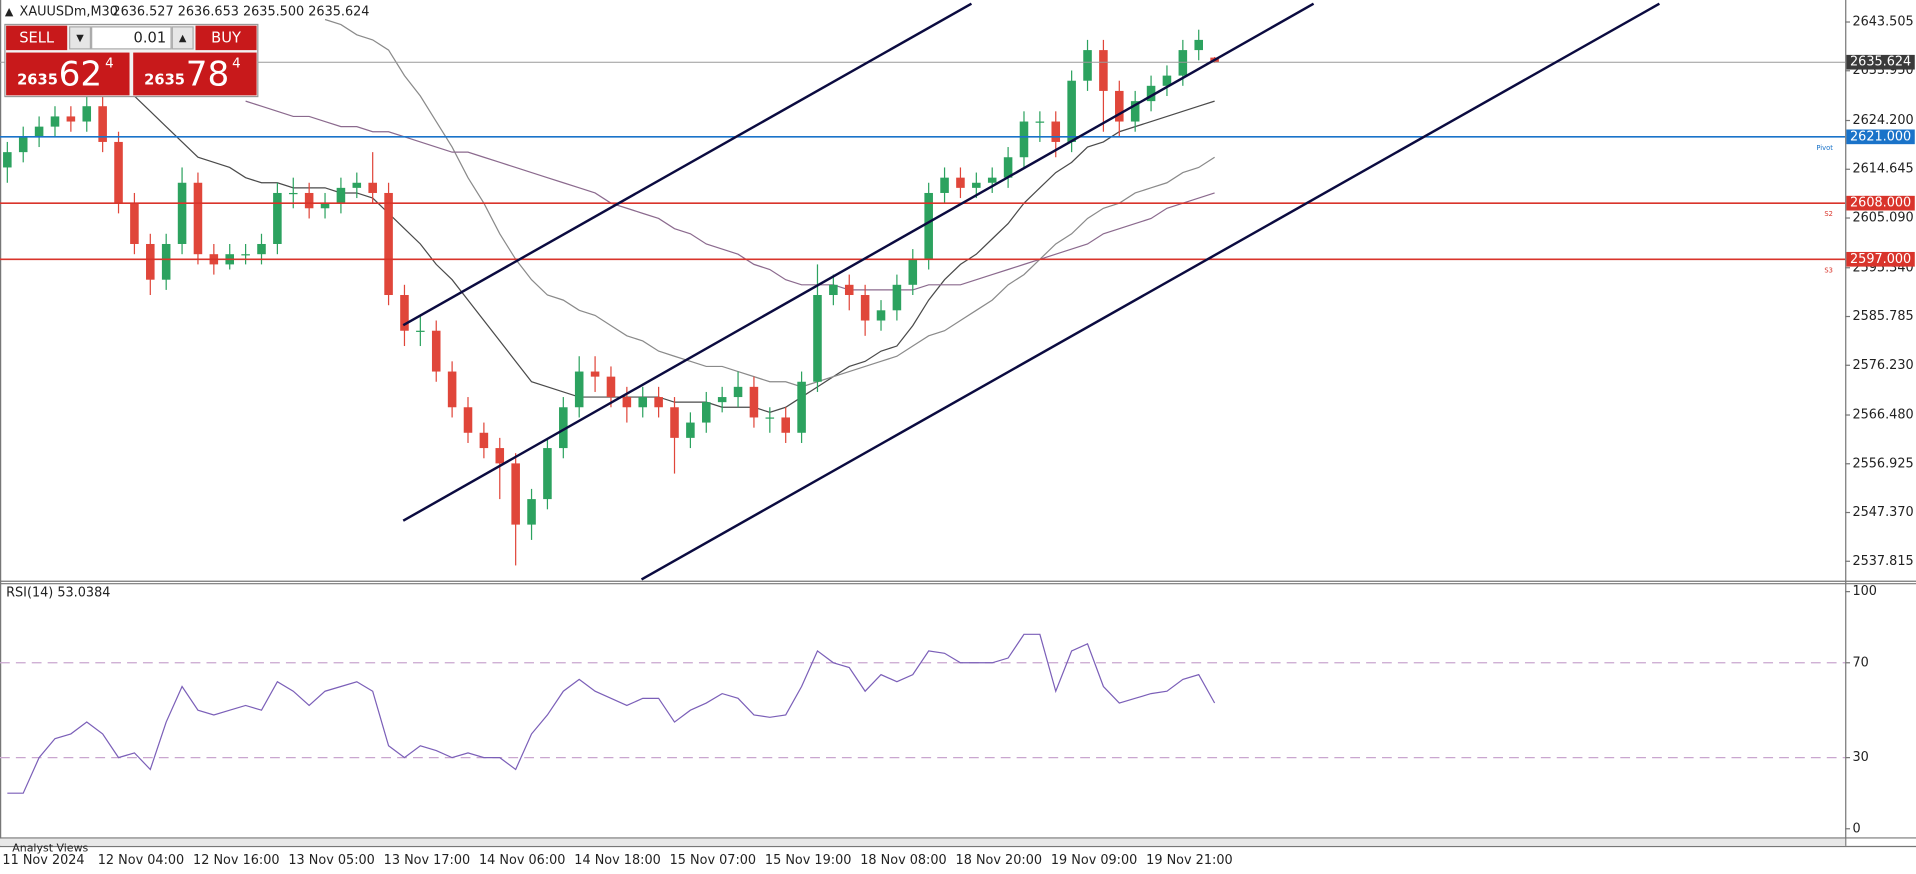 The height and width of the screenshot is (874, 1916). Describe the element at coordinates (43, 860) in the screenshot. I see `x-tick-label: 11 Nov 2024` at that location.